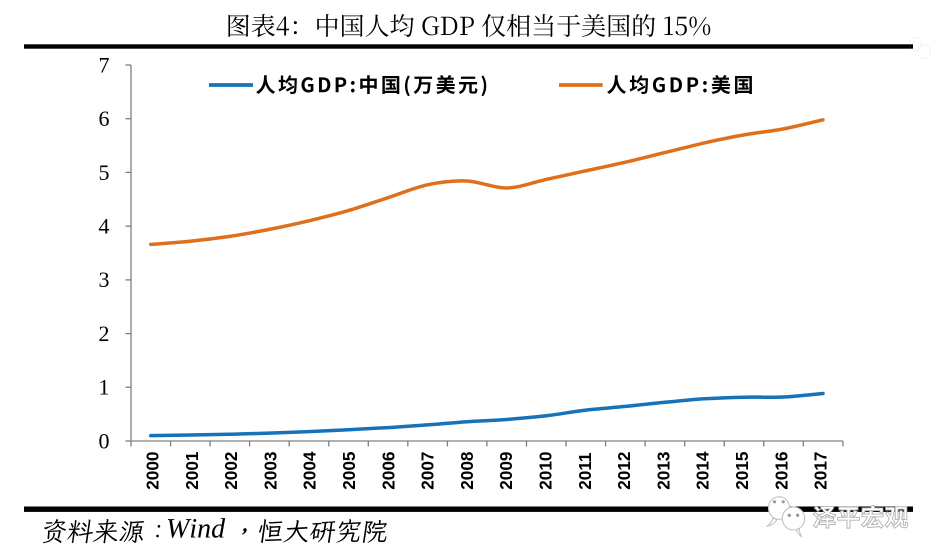 This screenshot has height=557, width=935. What do you see at coordinates (585, 471) in the screenshot?
I see `svg-text: 2011` at bounding box center [585, 471].